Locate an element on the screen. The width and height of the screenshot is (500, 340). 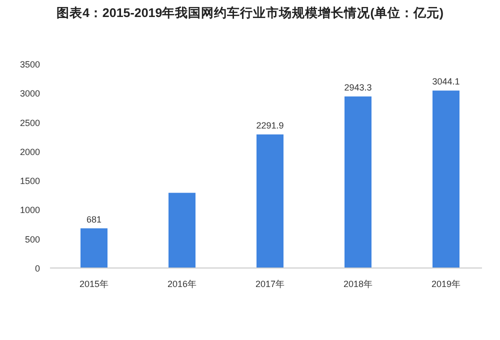
x-tick-label: 2019年 is located at coordinates (446, 284).